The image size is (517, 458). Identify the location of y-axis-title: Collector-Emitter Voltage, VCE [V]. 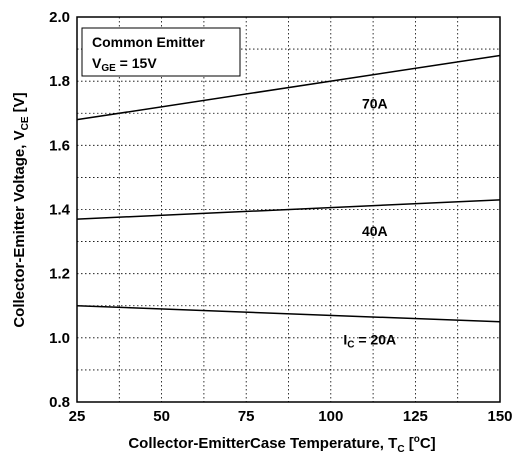
(21, 209).